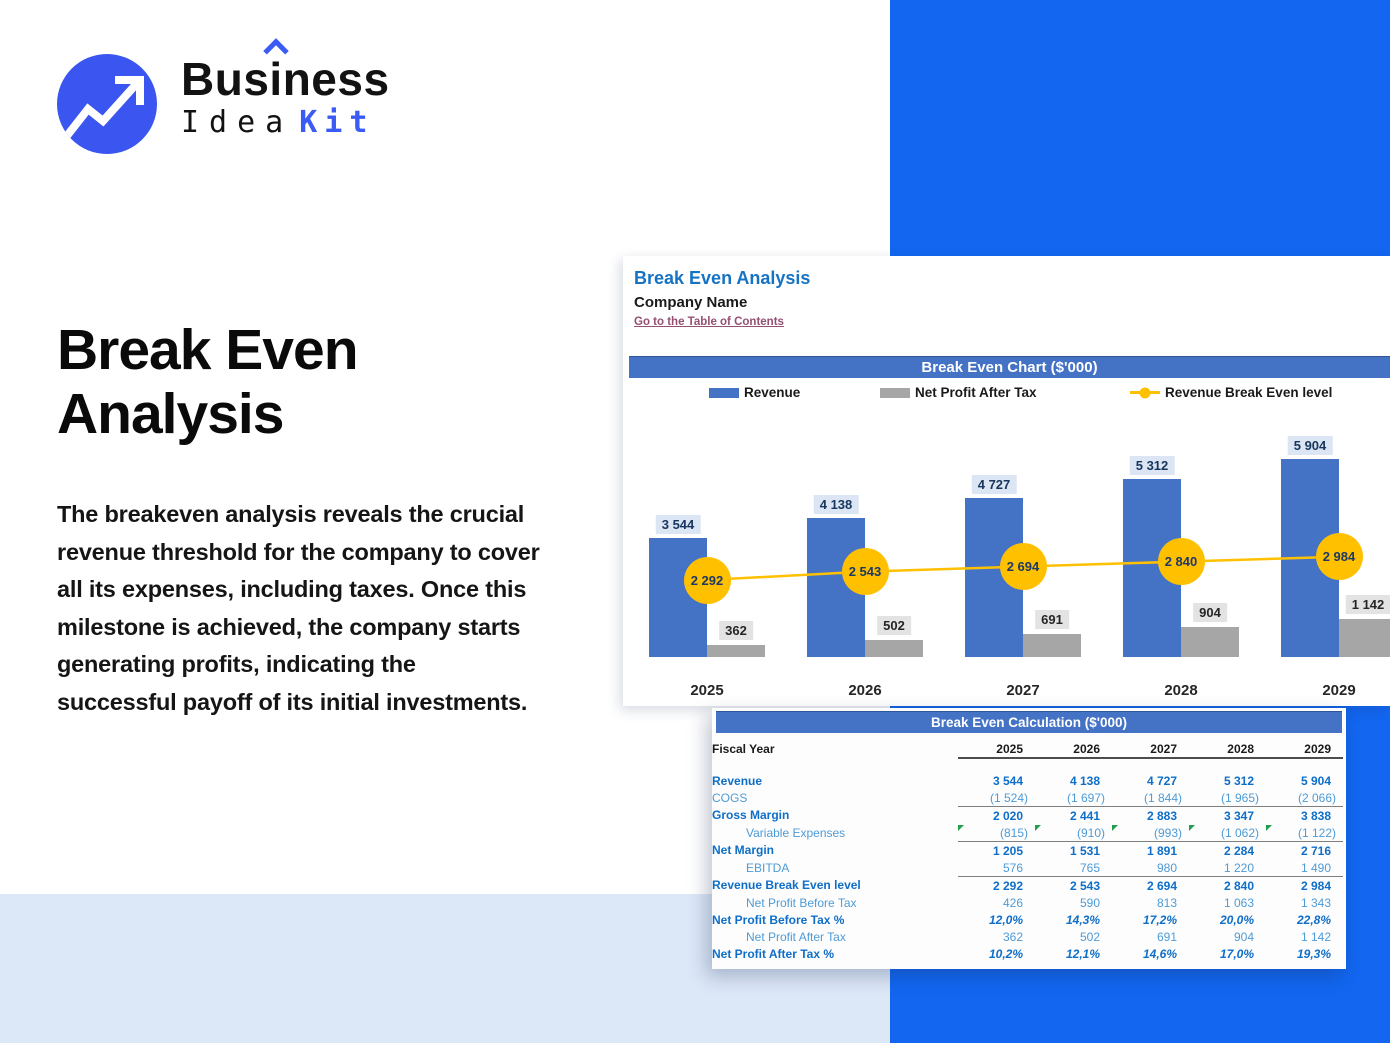 This screenshot has width=1390, height=1043. I want to click on fiscal-year-header-row: Fiscal Year 2025 2026 2027 2028 2029, so click(1027, 749).